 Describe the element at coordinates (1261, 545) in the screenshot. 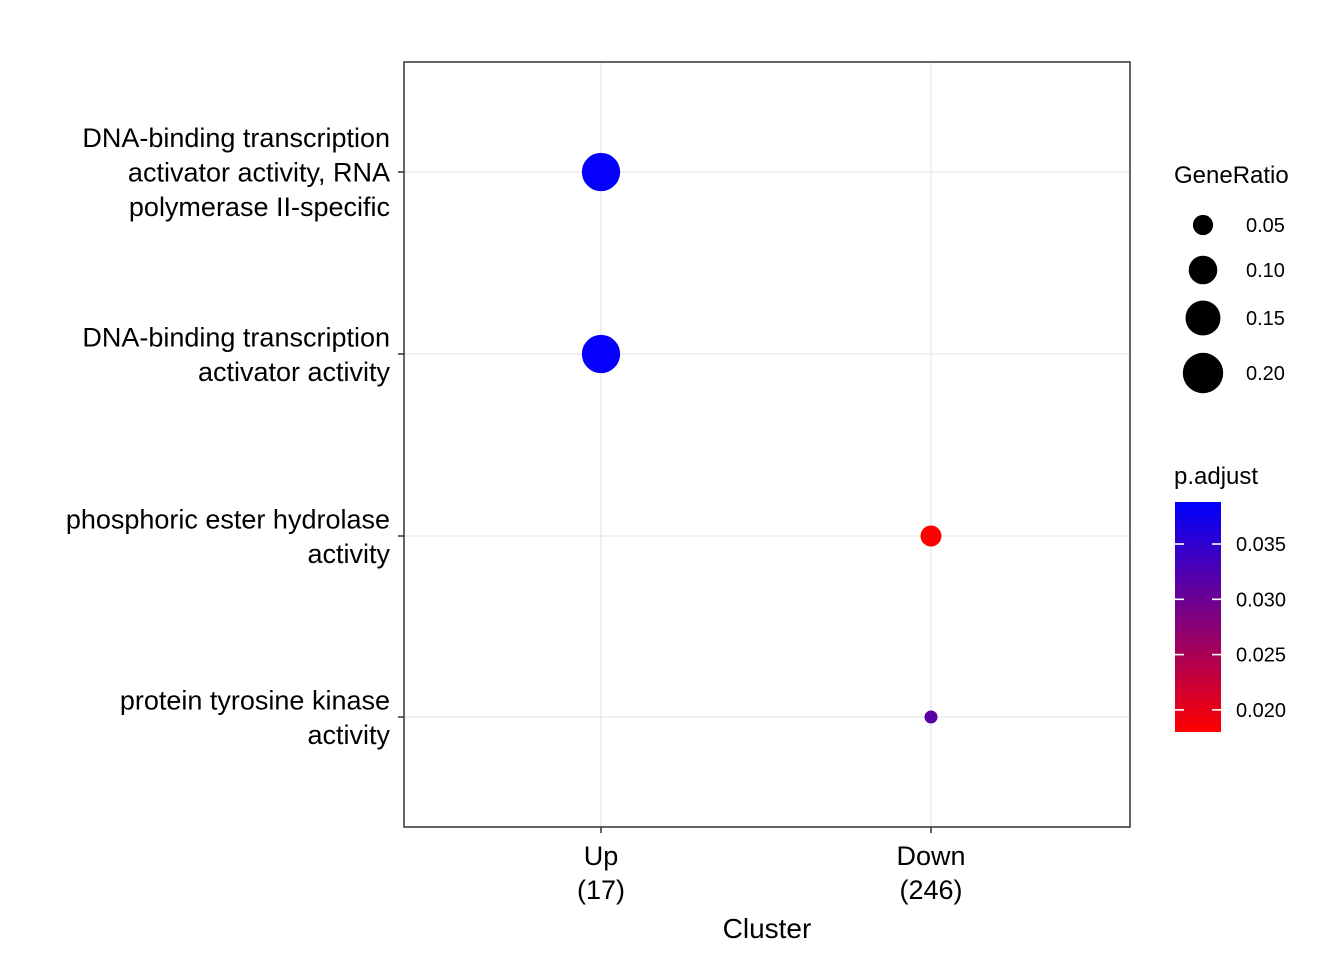

I see `legend-color-label-3: 0.035` at that location.